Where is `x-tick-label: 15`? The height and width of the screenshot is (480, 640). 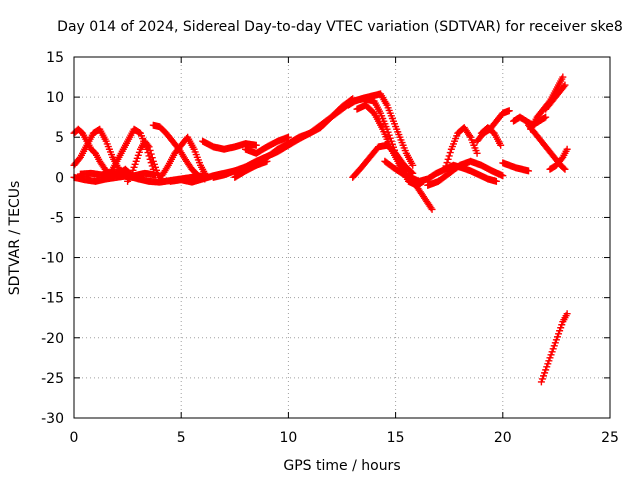 x-tick-label: 15 is located at coordinates (396, 438).